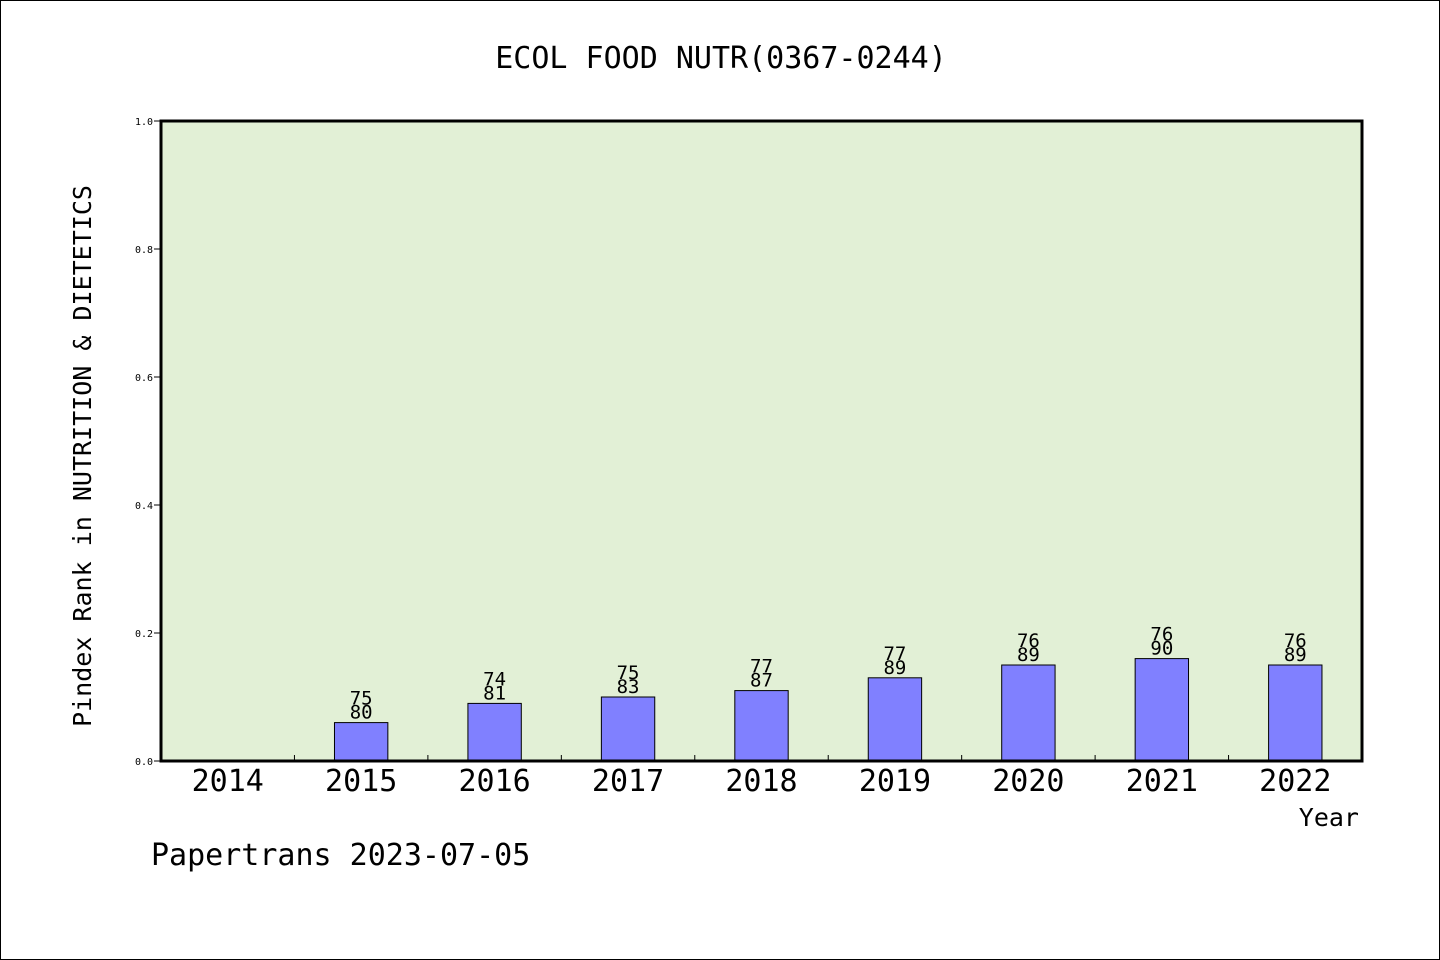 The image size is (1440, 960). What do you see at coordinates (228, 781) in the screenshot?
I see `x-tick-label: 2014` at bounding box center [228, 781].